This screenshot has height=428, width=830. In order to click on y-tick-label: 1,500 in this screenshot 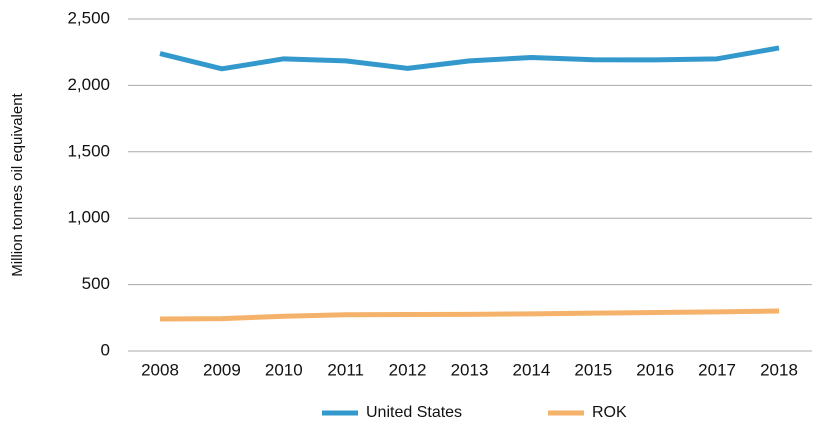, I will do `click(88, 150)`.